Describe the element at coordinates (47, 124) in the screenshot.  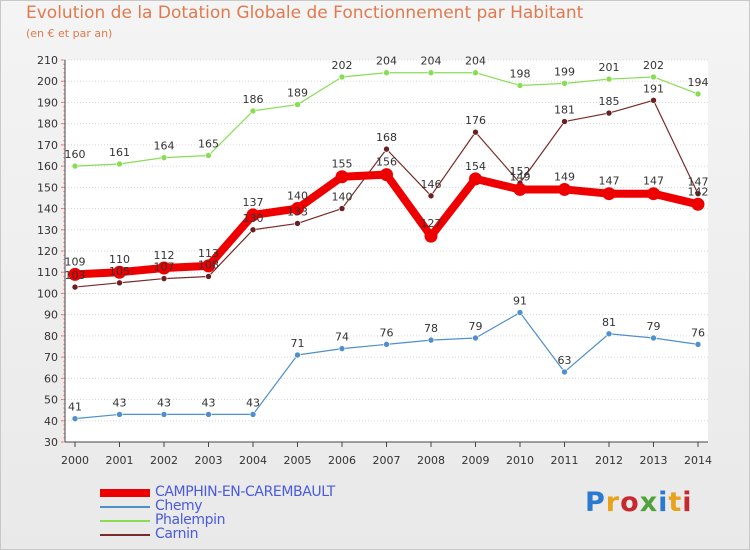
I see `y-tick-label: 180` at that location.